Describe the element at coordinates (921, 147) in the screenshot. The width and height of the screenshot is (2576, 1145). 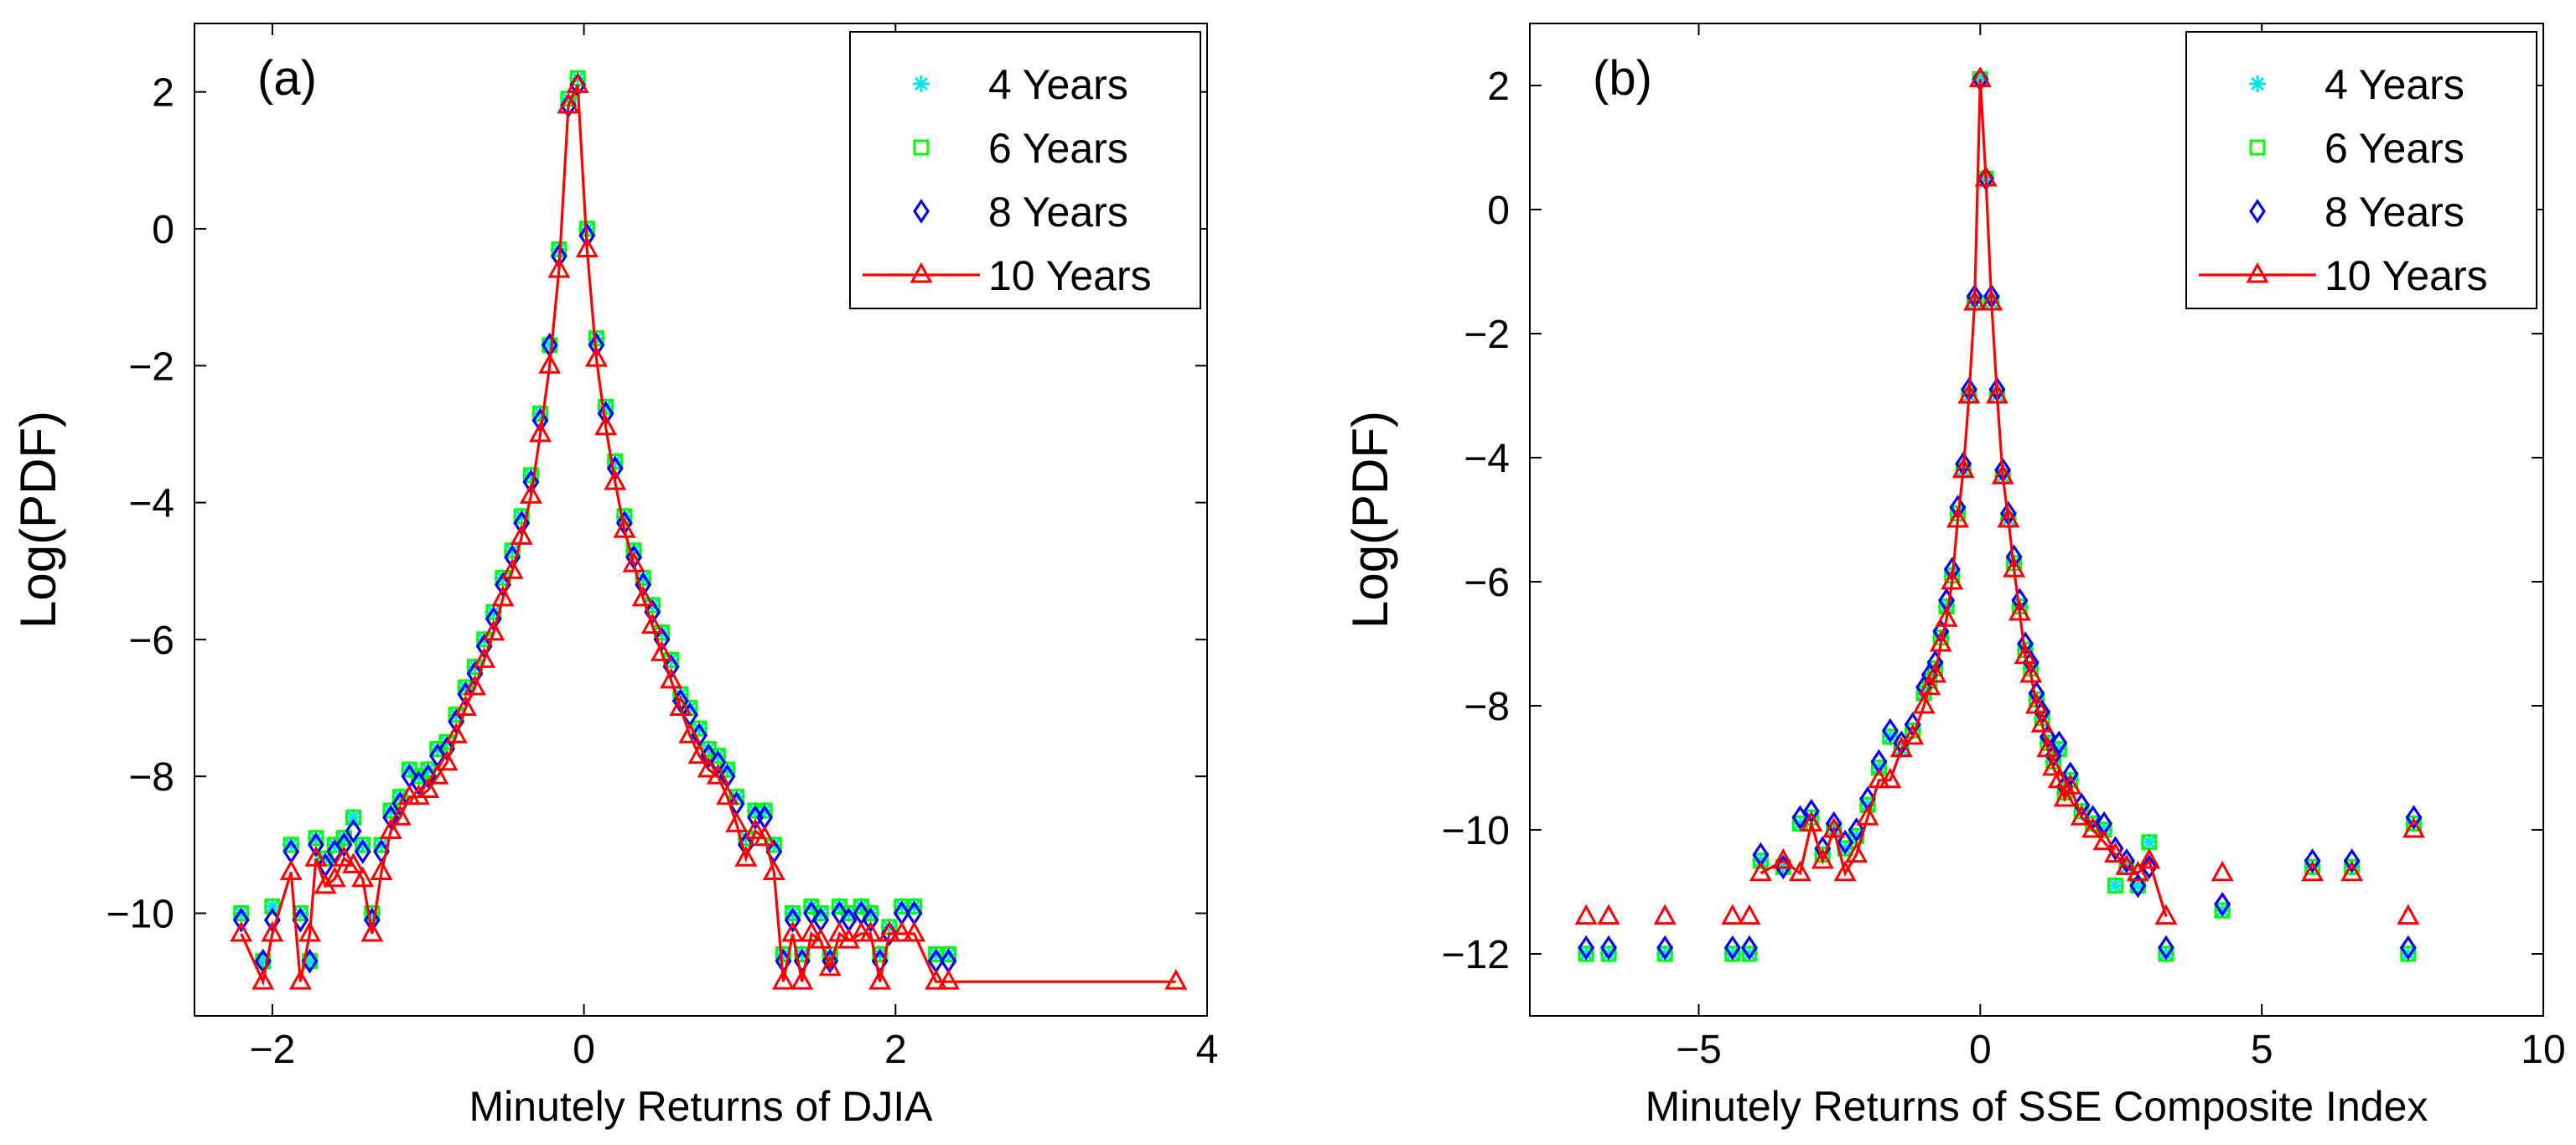
I see `legend-marker-square` at that location.